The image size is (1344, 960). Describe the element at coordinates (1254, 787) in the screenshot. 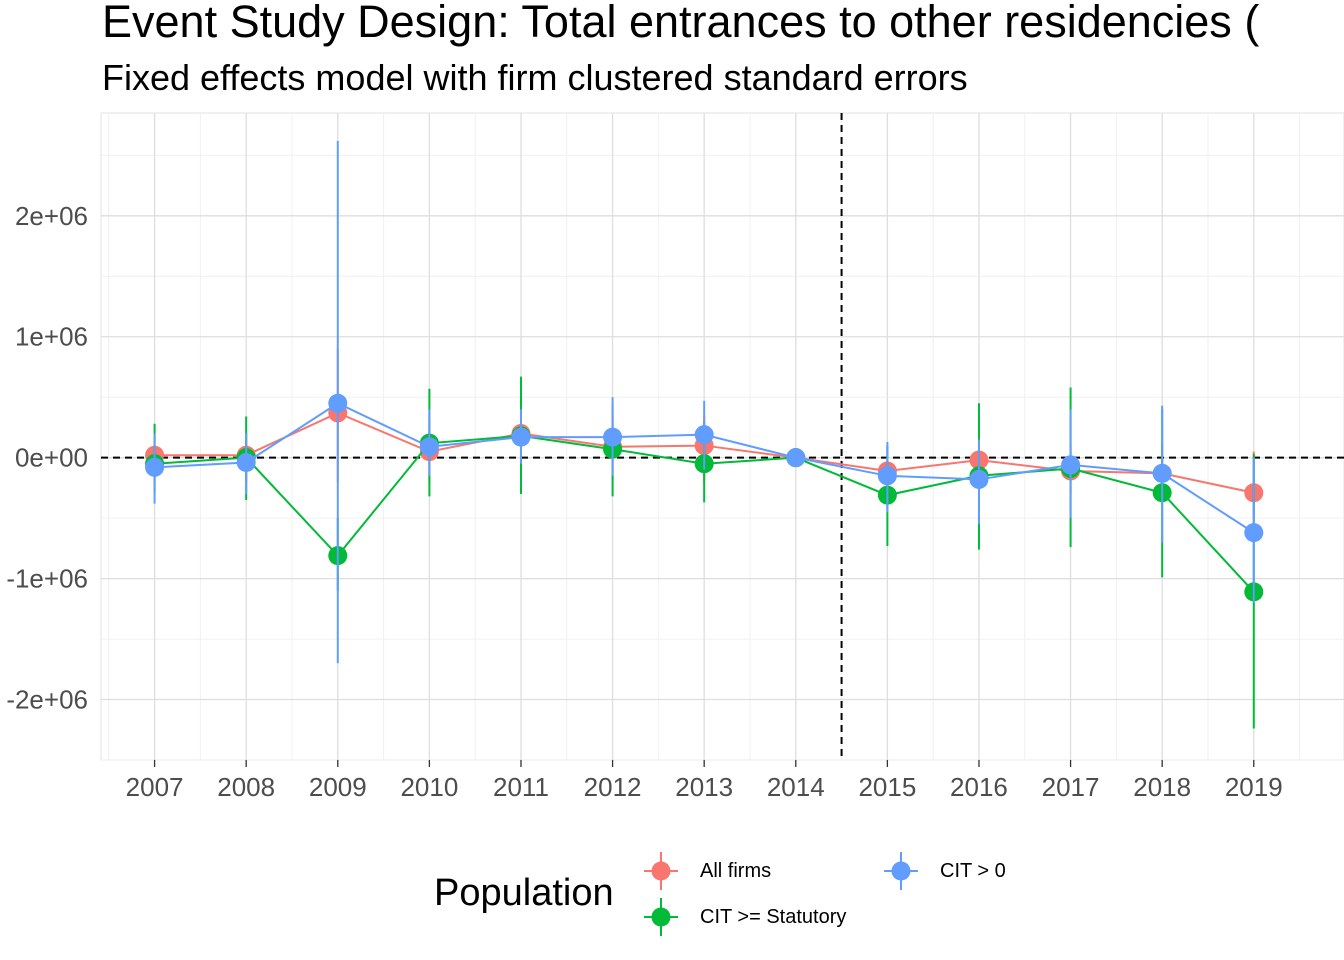

I see `x-tick-label: 2019` at that location.